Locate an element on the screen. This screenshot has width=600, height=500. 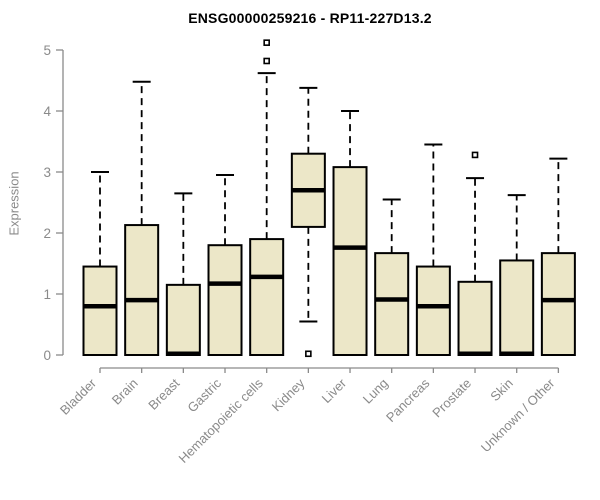
y-tick-label: 1 is located at coordinates (47, 294).